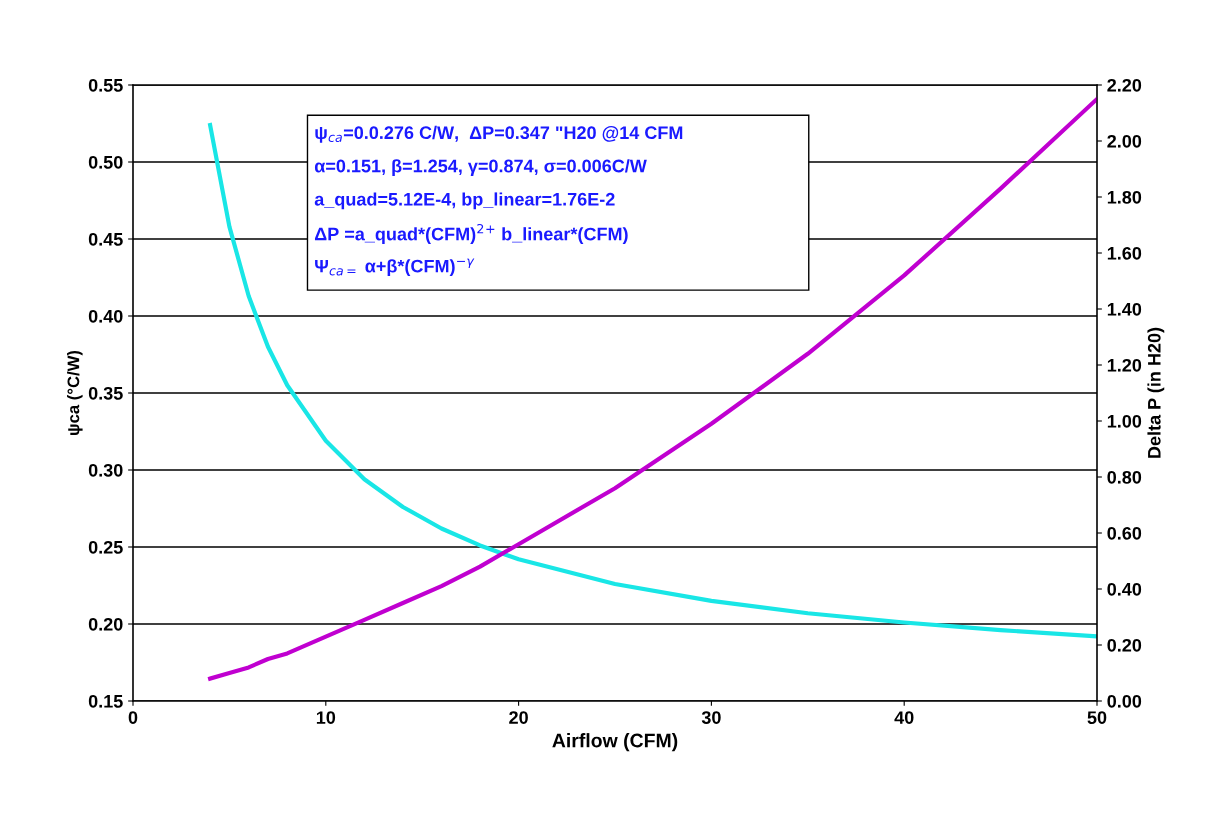  What do you see at coordinates (711, 718) in the screenshot?
I see `x-tick-label: 30` at bounding box center [711, 718].